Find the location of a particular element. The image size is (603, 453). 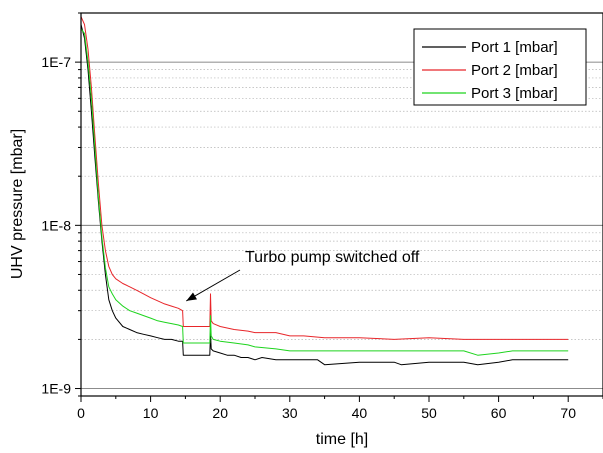

legend-label-port-1: Port 1 [mbar] is located at coordinates (514, 47).